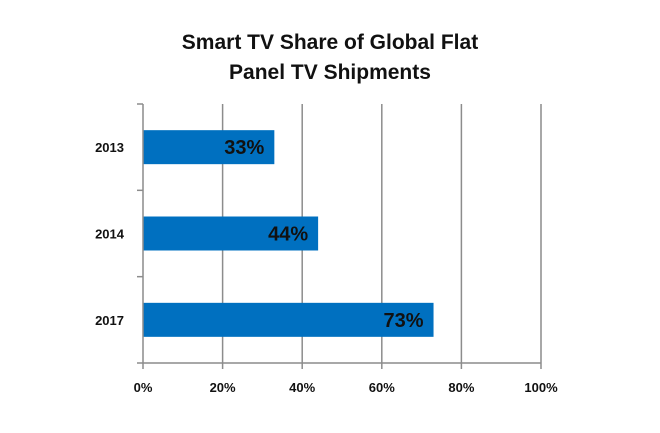 The height and width of the screenshot is (433, 660). I want to click on chart-title-line-2: Panel TV Shipments, so click(330, 72).